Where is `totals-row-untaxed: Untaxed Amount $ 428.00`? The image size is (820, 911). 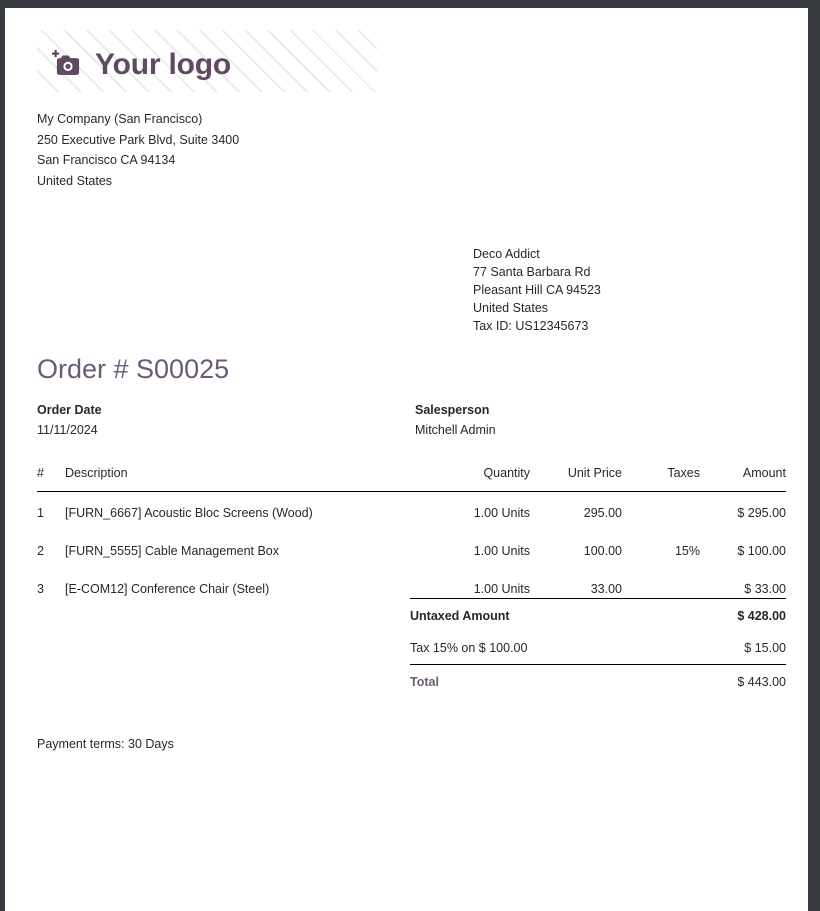
totals-row-untaxed: Untaxed Amount $ 428.00 is located at coordinates (598, 615).